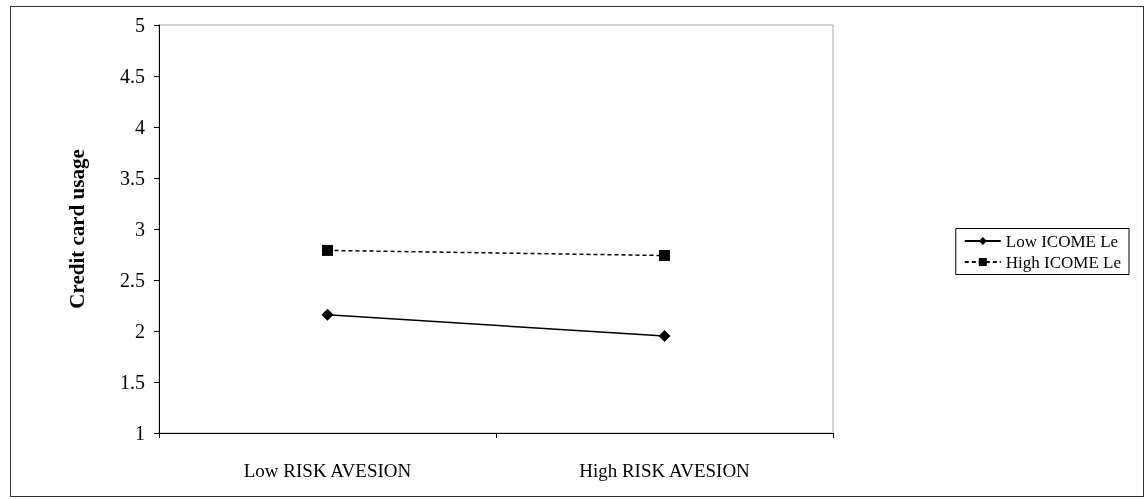  Describe the element at coordinates (132, 76) in the screenshot. I see `y-tick-label: 4.5` at that location.